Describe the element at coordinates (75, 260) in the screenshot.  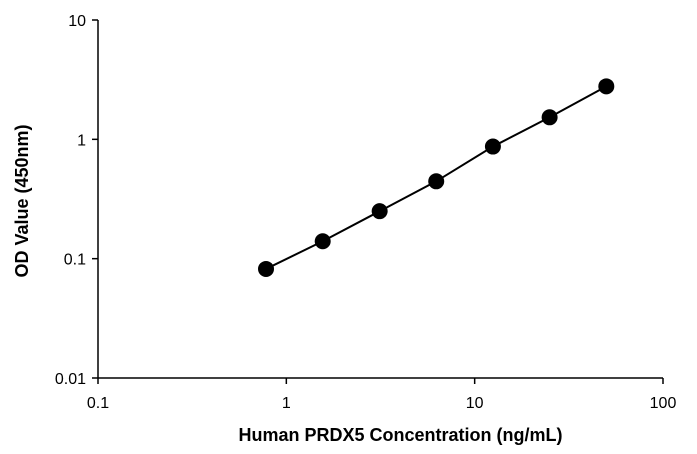
I see `y-tick-label: 0.1` at that location.